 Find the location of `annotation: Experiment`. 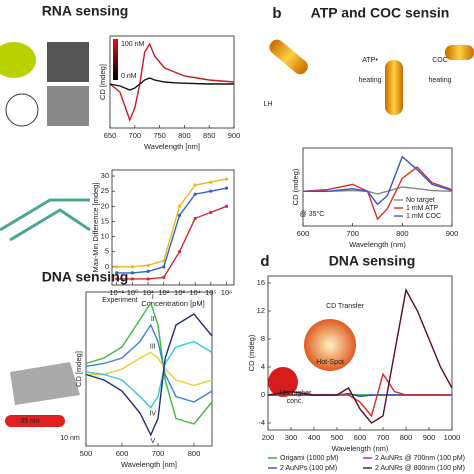

annotation: Experiment is located at coordinates (119, 300).